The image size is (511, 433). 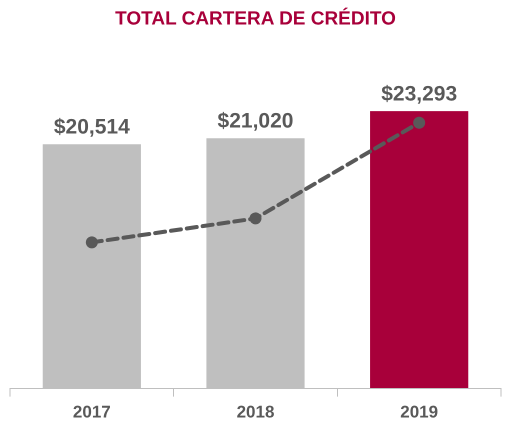 What do you see at coordinates (255, 412) in the screenshot?
I see `x-tick-label: 2018` at bounding box center [255, 412].